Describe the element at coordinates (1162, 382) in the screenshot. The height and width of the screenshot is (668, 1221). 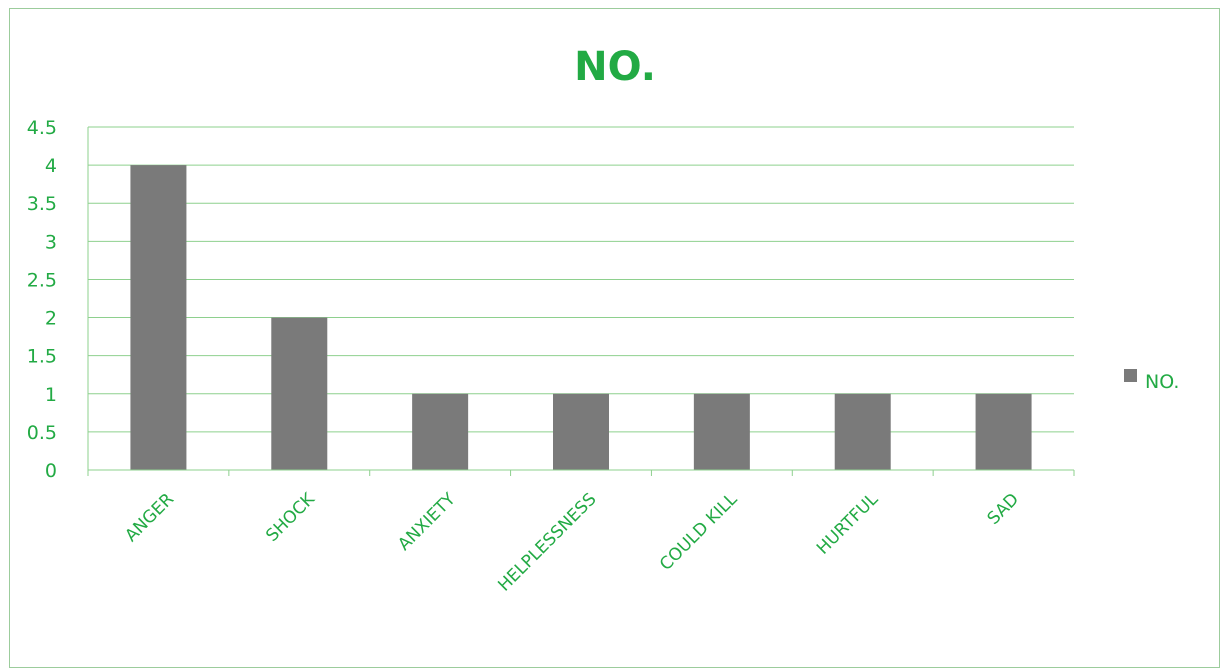
I see `legend-label: NO.` at that location.